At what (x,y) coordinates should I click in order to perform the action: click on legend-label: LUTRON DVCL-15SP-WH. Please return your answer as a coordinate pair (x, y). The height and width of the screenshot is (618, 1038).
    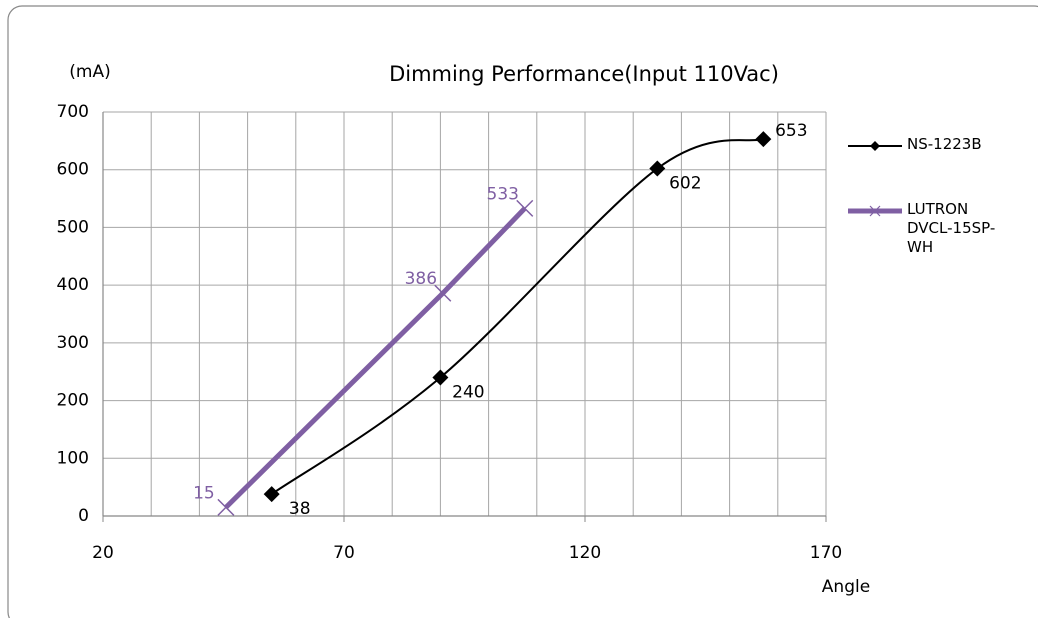
    Looking at the image, I should click on (951, 228).